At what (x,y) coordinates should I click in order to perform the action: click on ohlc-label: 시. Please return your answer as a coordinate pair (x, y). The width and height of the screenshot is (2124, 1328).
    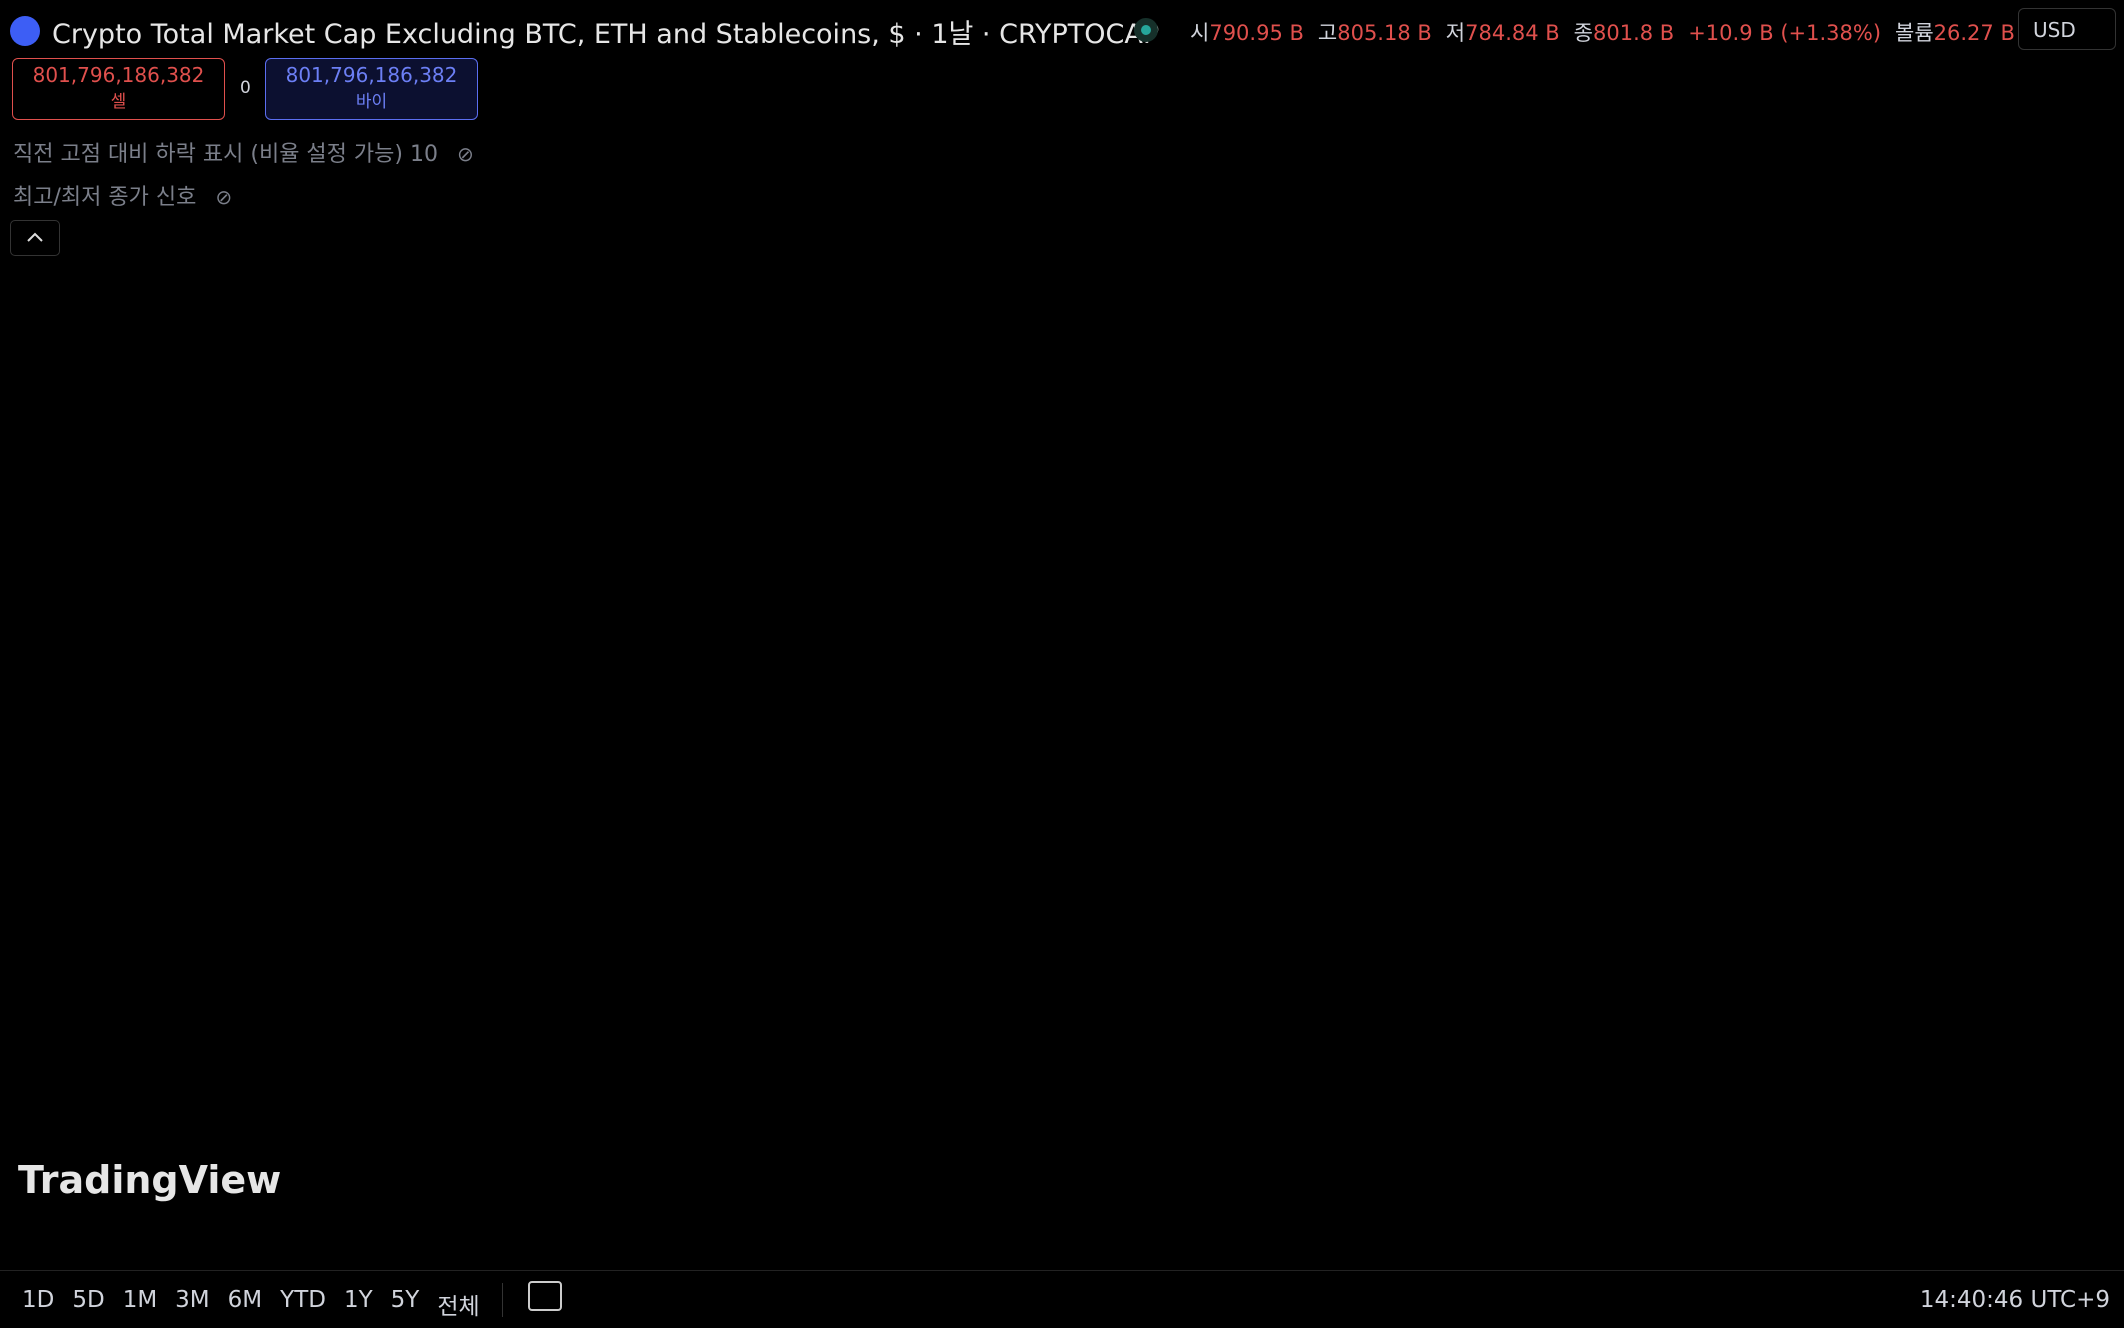
    Looking at the image, I should click on (1200, 33).